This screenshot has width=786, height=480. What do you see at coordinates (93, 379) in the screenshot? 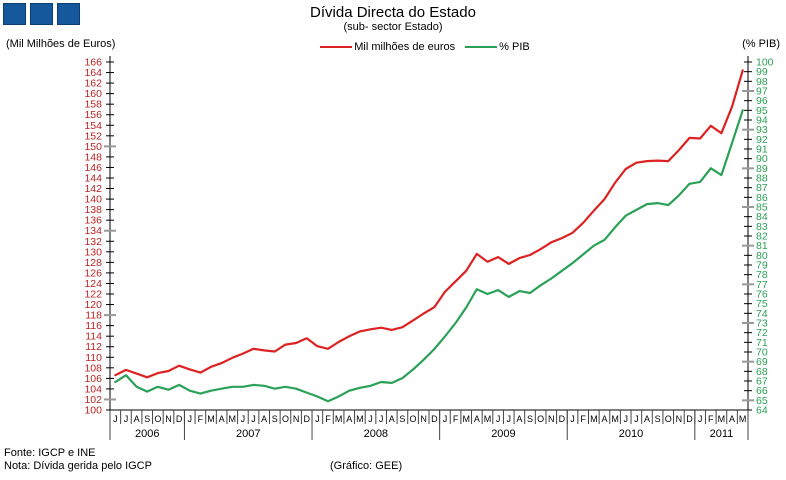
I see `y-axis-left-tick-label: 106` at bounding box center [93, 379].